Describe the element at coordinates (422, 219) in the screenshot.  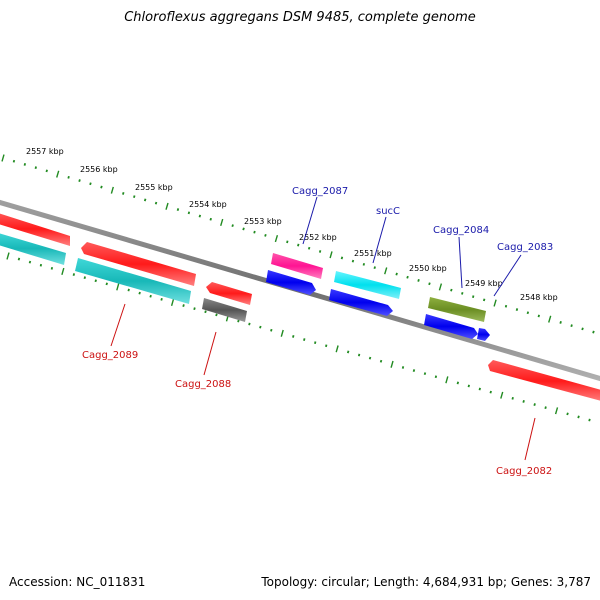
I see `gene-labels-top: Cagg_2087 sucC Cagg_2084 Cagg_2083` at that location.